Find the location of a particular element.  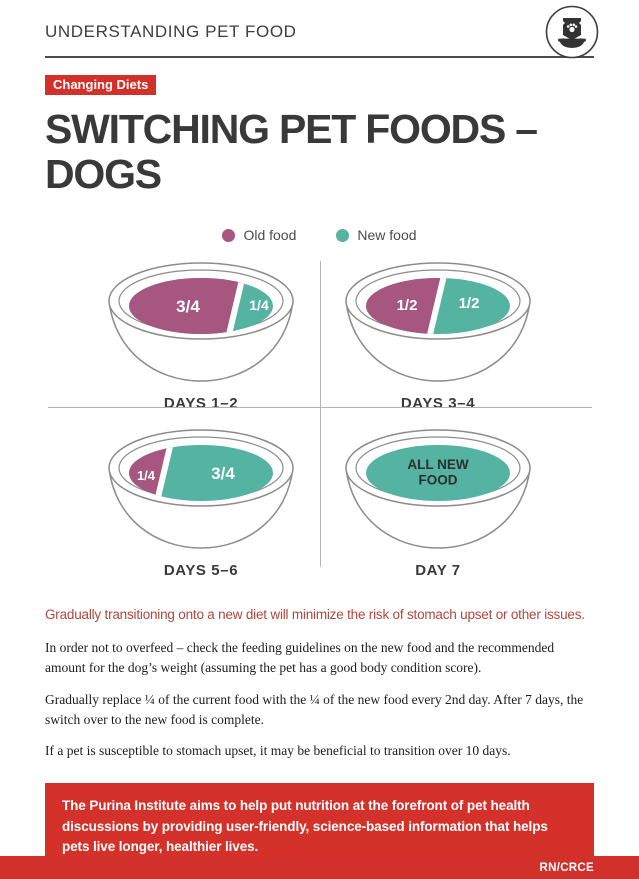

bowl-label: DAY 7 is located at coordinates (438, 571).